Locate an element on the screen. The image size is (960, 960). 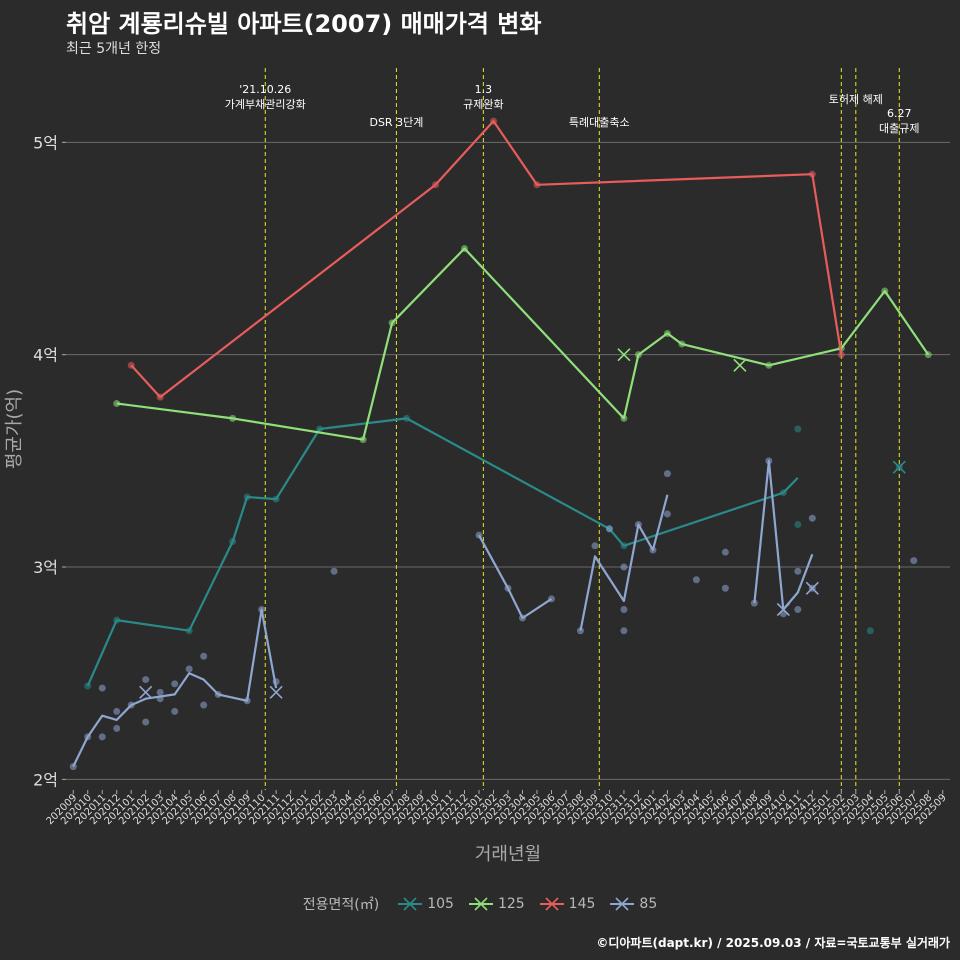
legend-item-145: 145 is located at coordinates (567, 904).